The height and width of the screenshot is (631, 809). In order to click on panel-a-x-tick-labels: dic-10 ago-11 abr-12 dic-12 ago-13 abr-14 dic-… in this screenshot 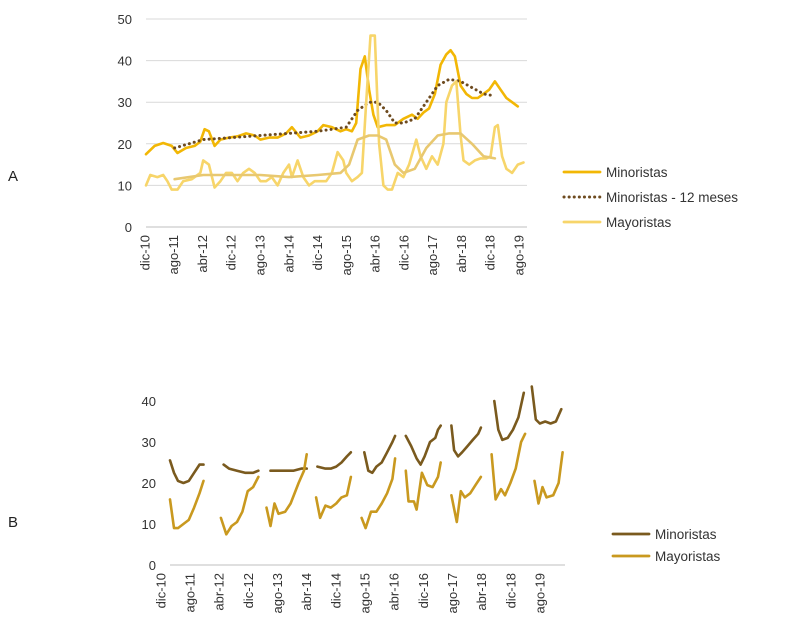, I will do `click(331, 255)`.